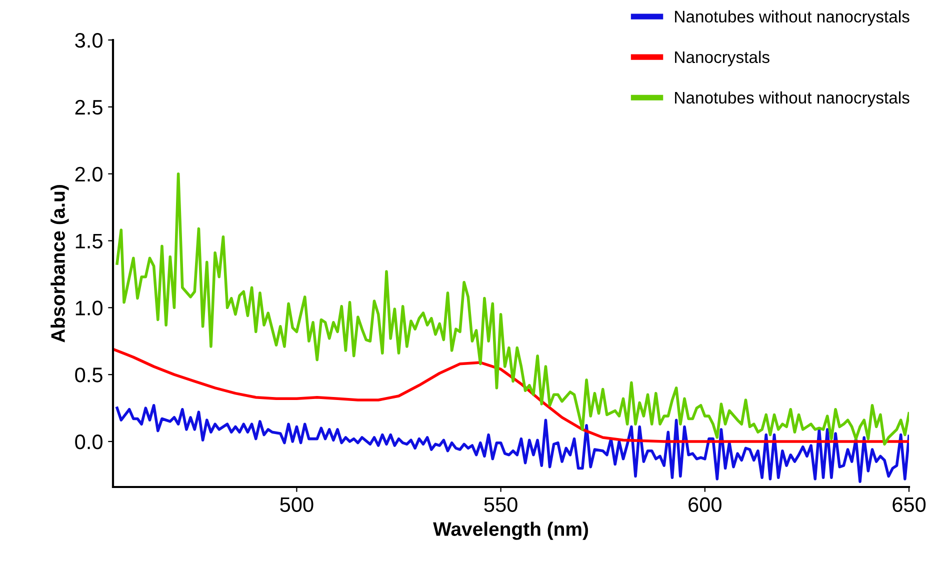 This screenshot has width=933, height=584. What do you see at coordinates (297, 504) in the screenshot?
I see `x-tick-label: 500` at bounding box center [297, 504].